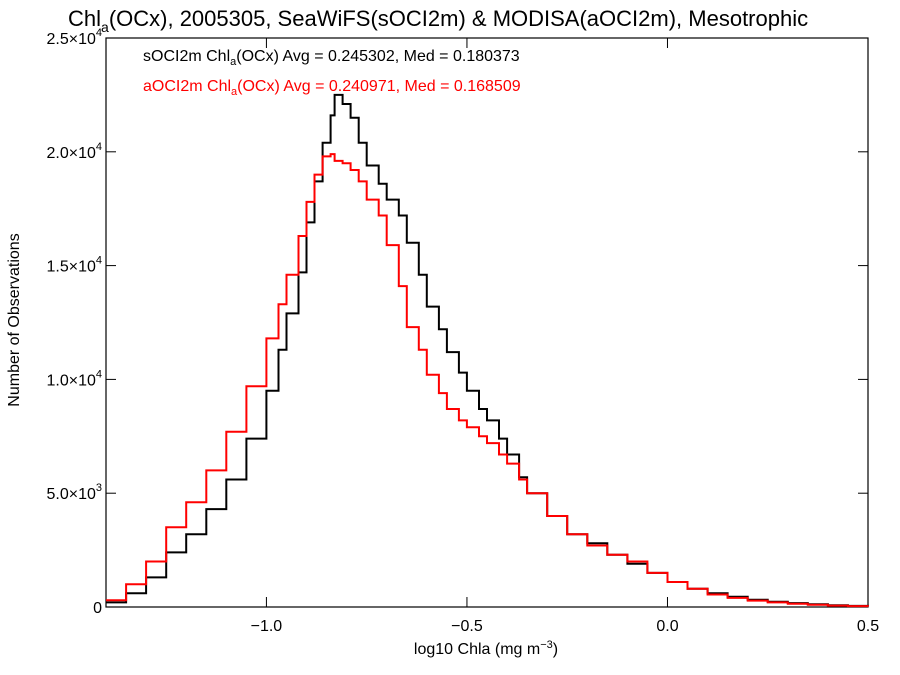 This screenshot has height=675, width=900. What do you see at coordinates (186, 56) in the screenshot?
I see `legend-entry-black-prefix: sOCI2m Chl` at bounding box center [186, 56].